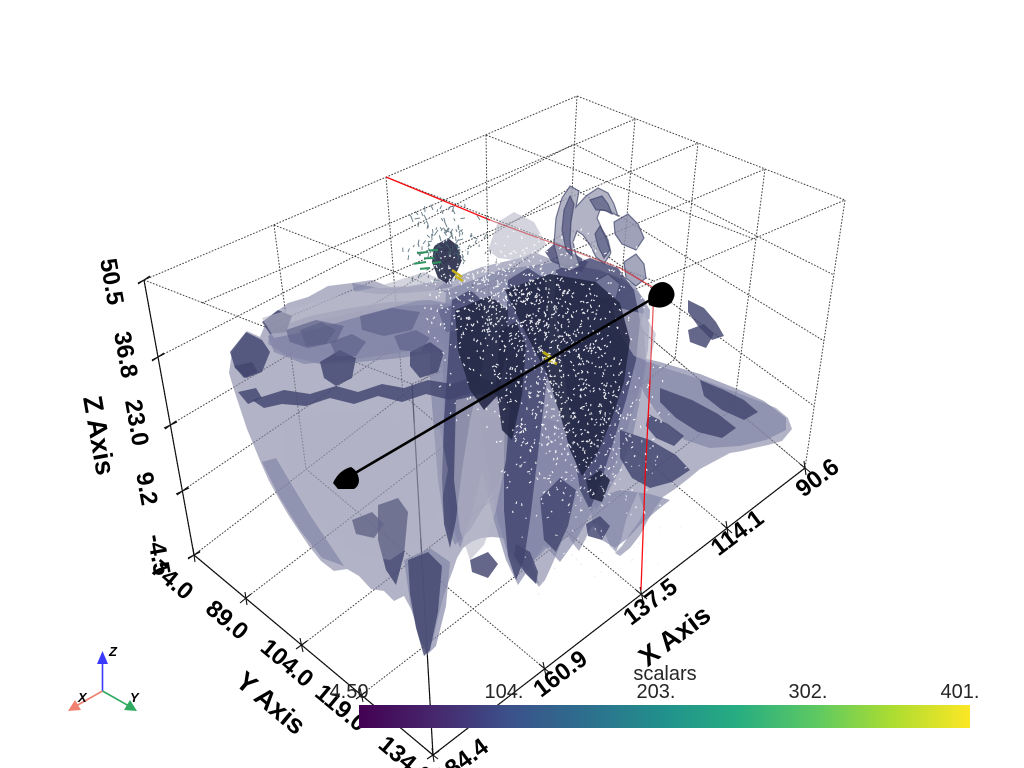  I want to click on svg-text: Z, so click(113, 651).